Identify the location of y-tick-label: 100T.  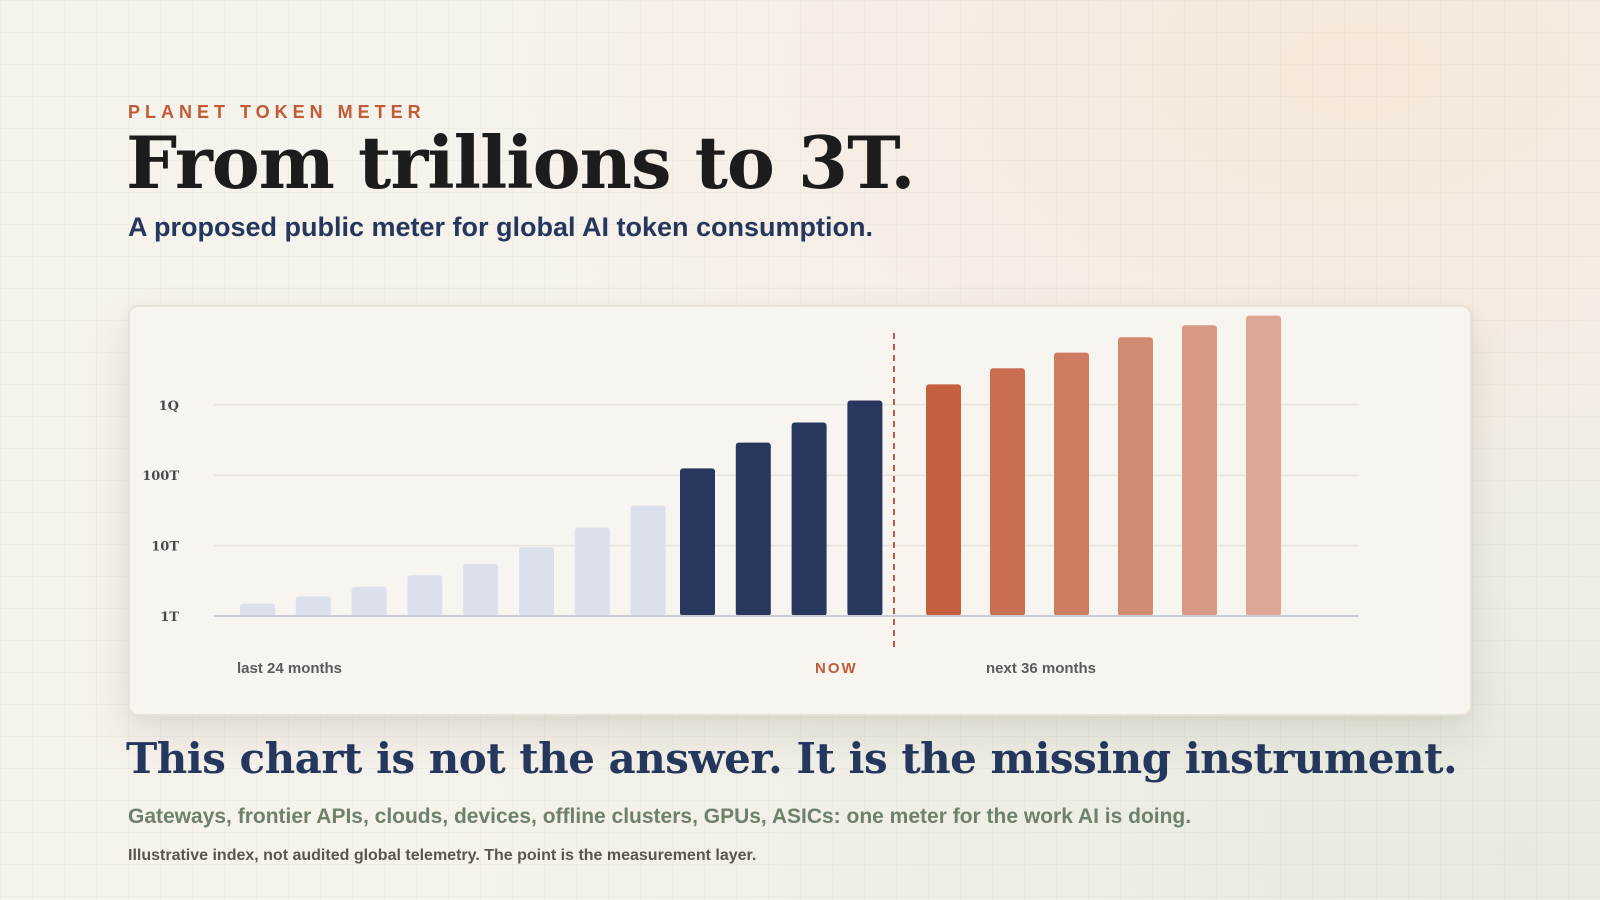
(160, 476).